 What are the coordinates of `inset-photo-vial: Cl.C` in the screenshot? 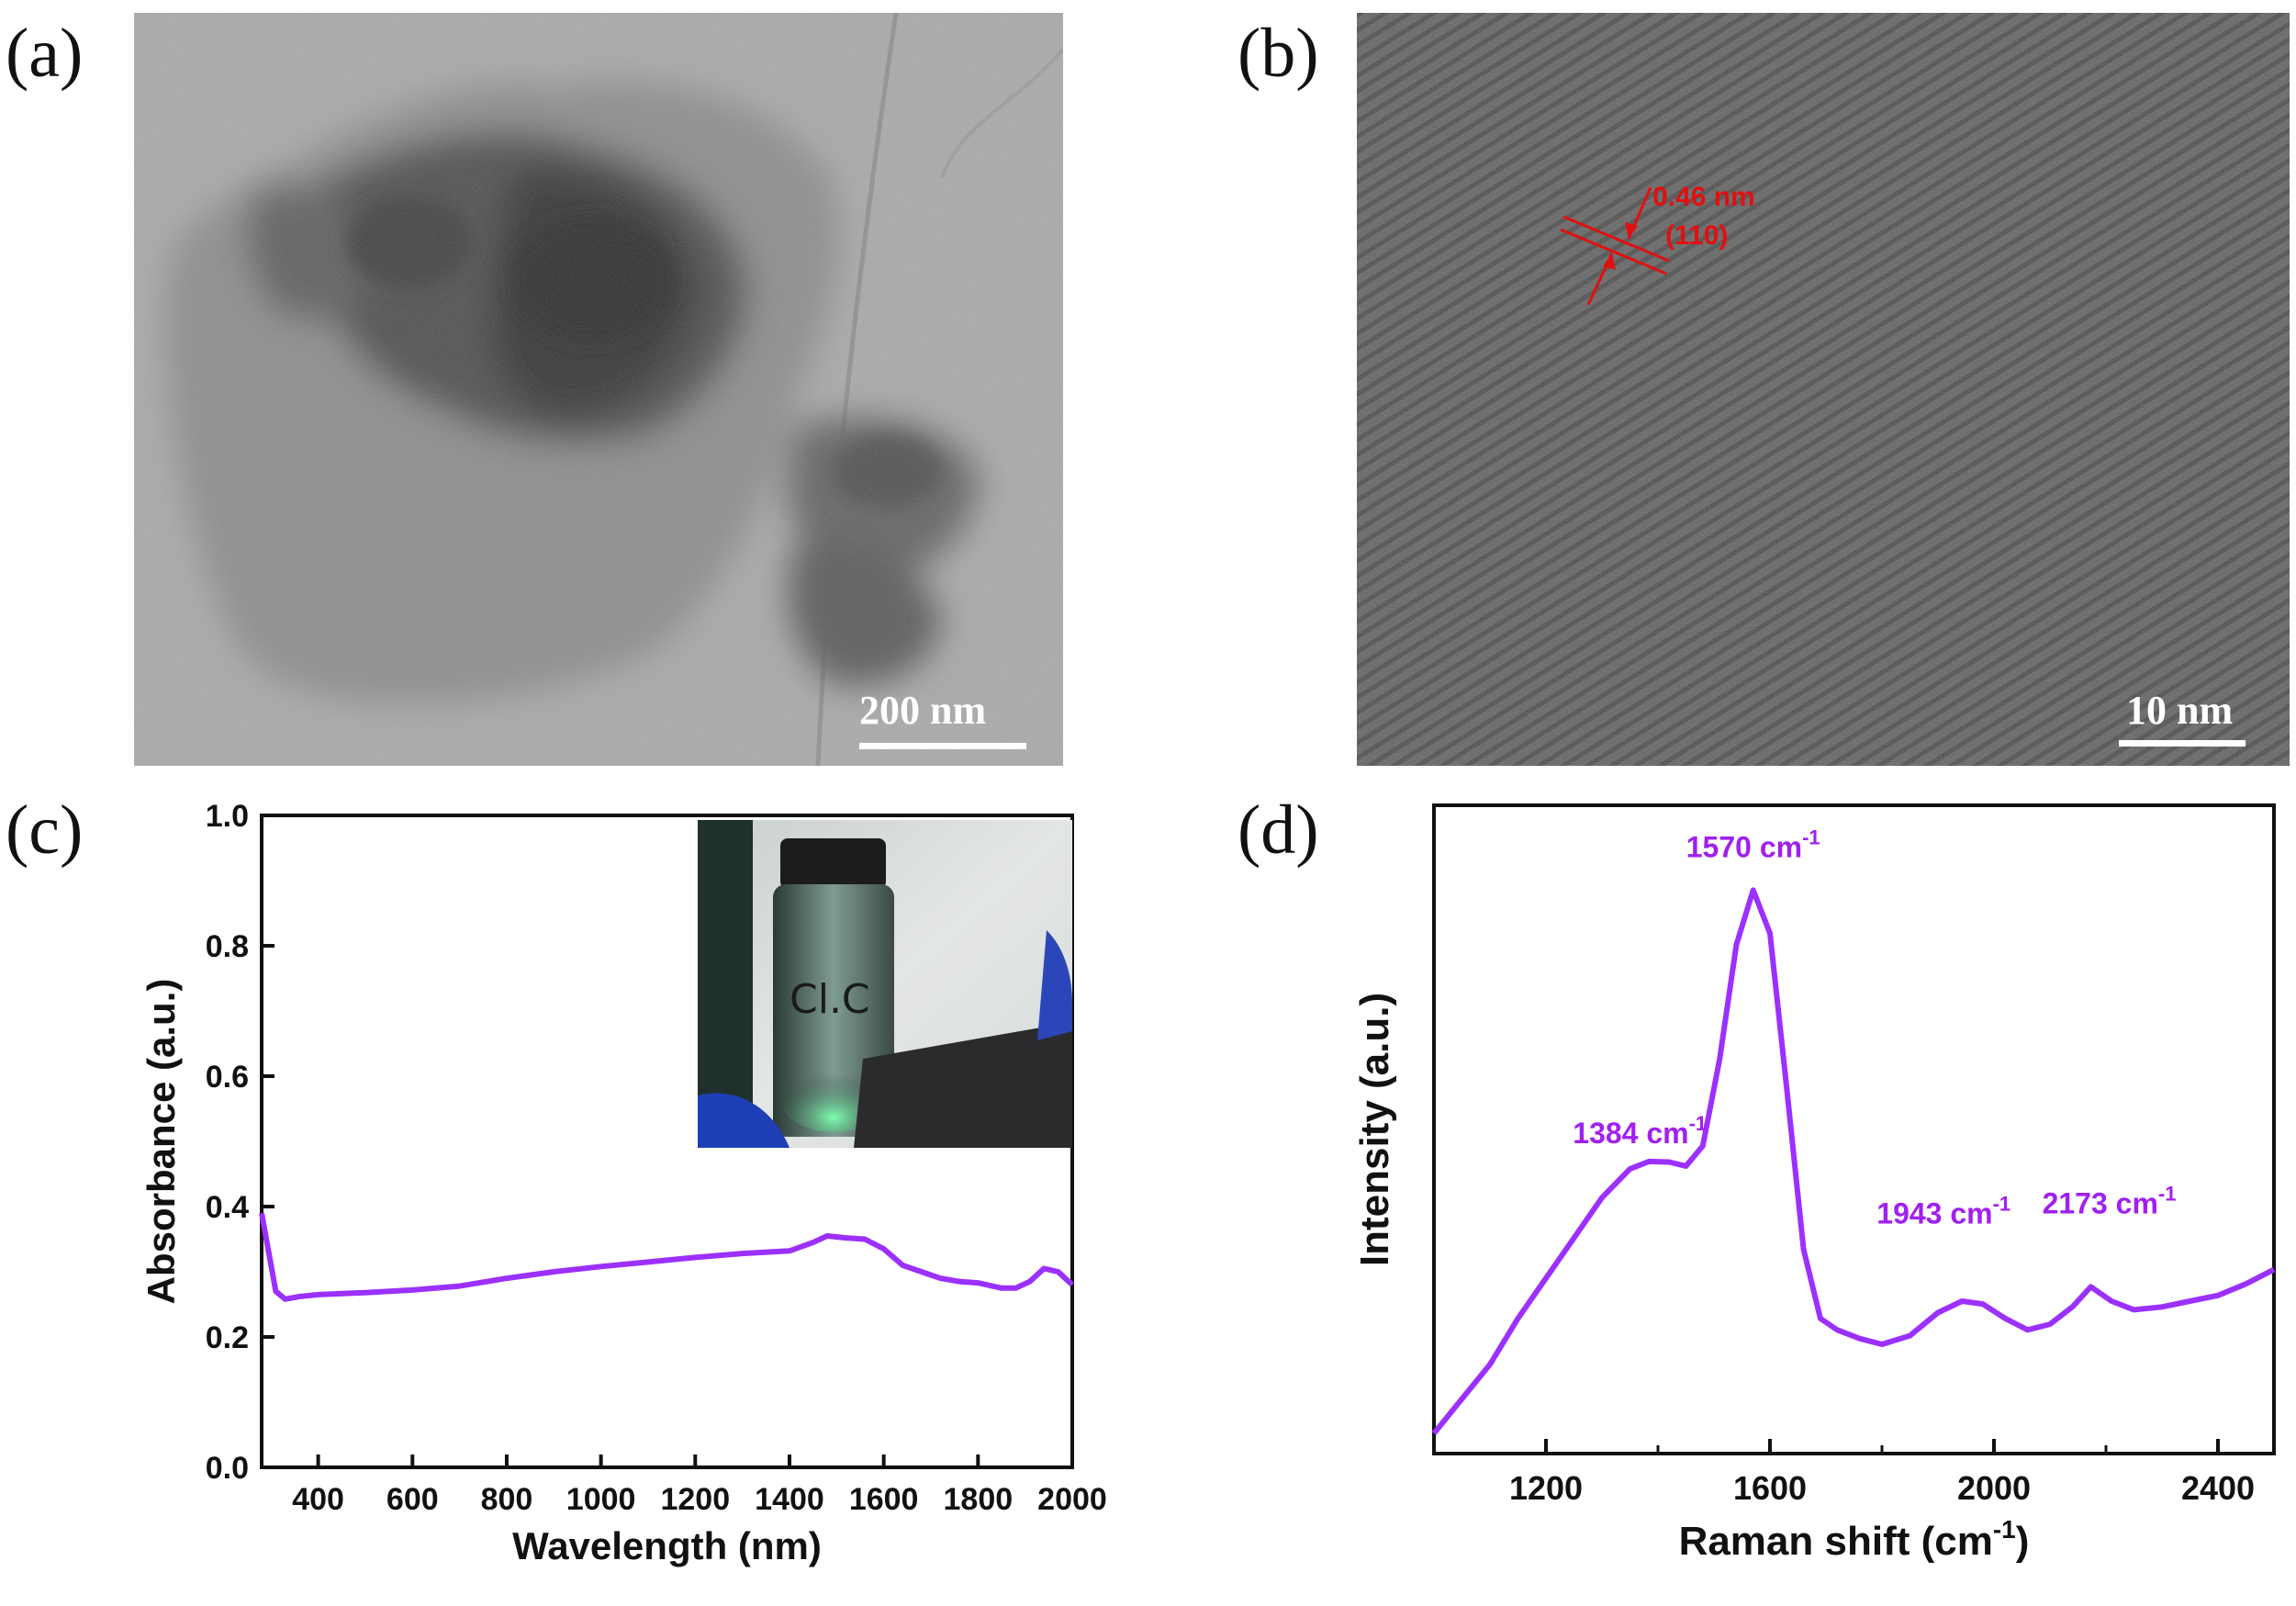 It's located at (885, 984).